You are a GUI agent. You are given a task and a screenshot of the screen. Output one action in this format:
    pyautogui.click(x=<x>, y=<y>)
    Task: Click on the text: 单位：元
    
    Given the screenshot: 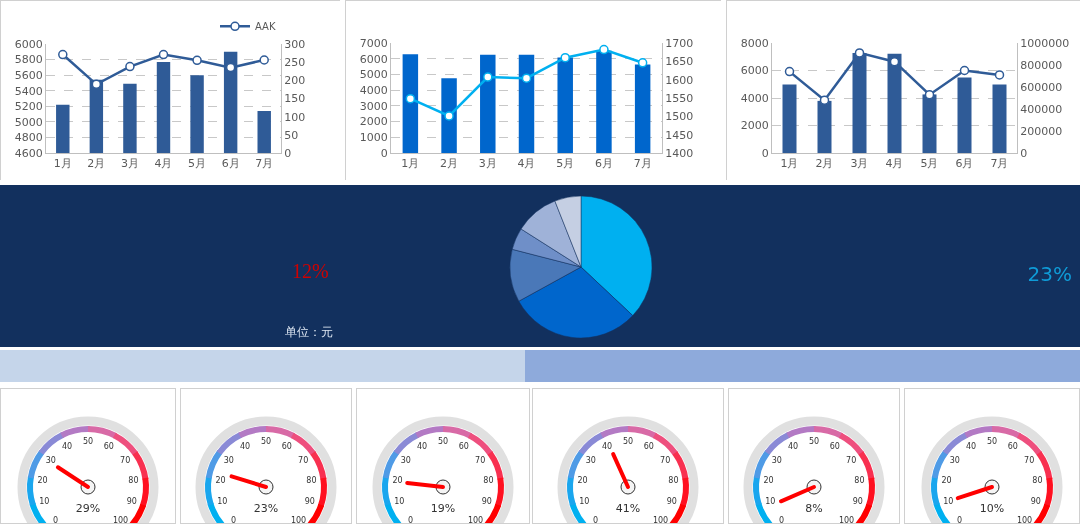 What is the action you would take?
    pyautogui.click(x=309, y=332)
    